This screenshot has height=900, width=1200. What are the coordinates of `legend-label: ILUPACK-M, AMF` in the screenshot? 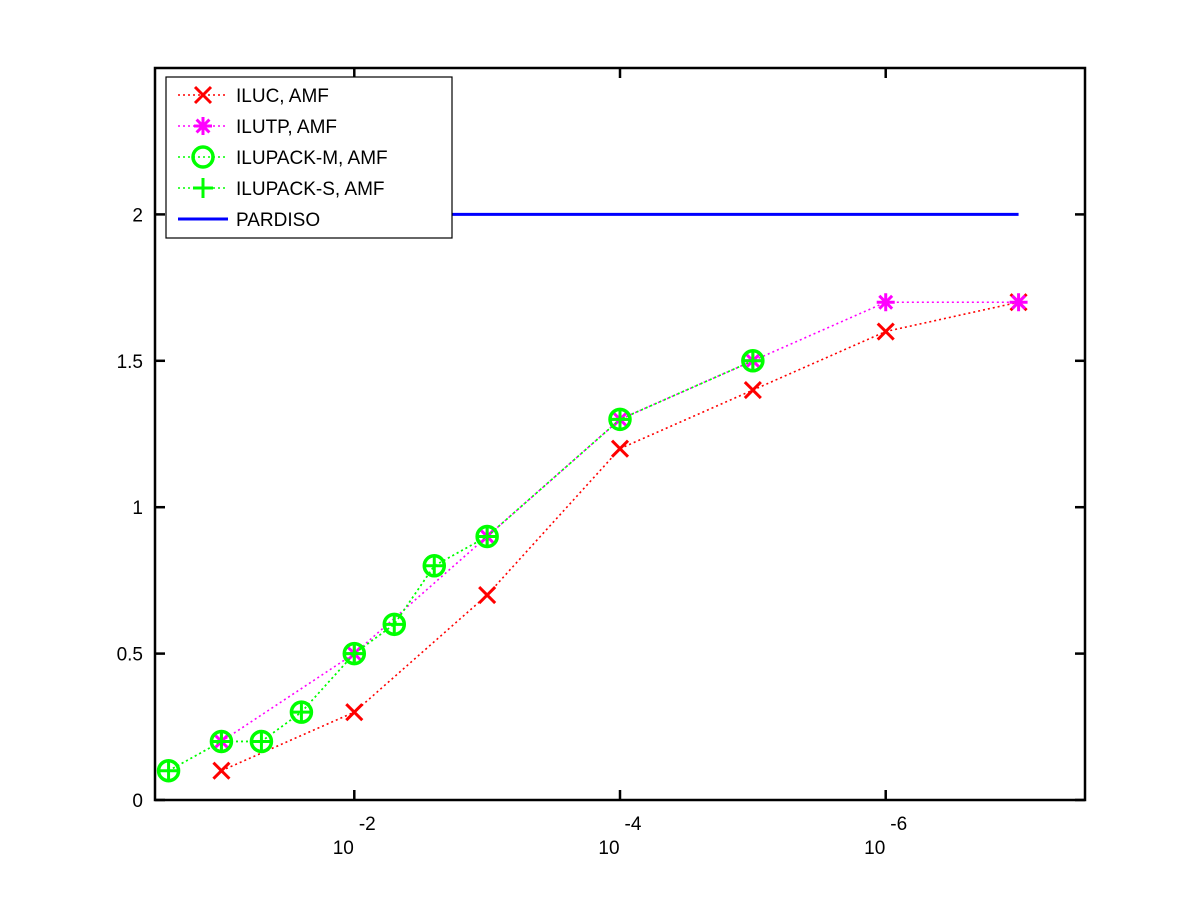 It's located at (312, 158).